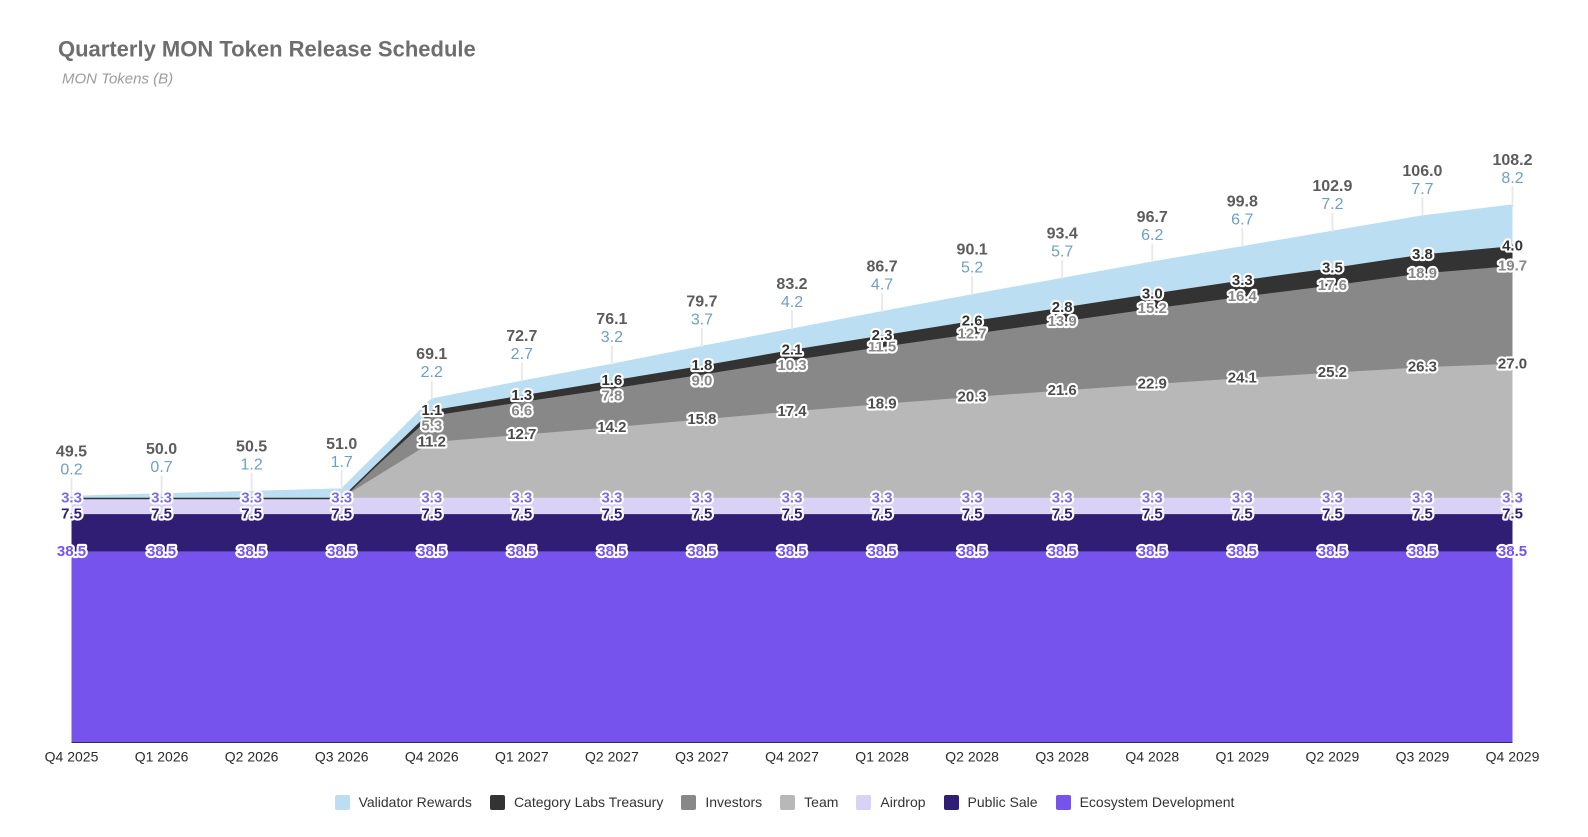 Image resolution: width=1588 pixels, height=837 pixels. I want to click on svg-text: 1.3, so click(521, 395).